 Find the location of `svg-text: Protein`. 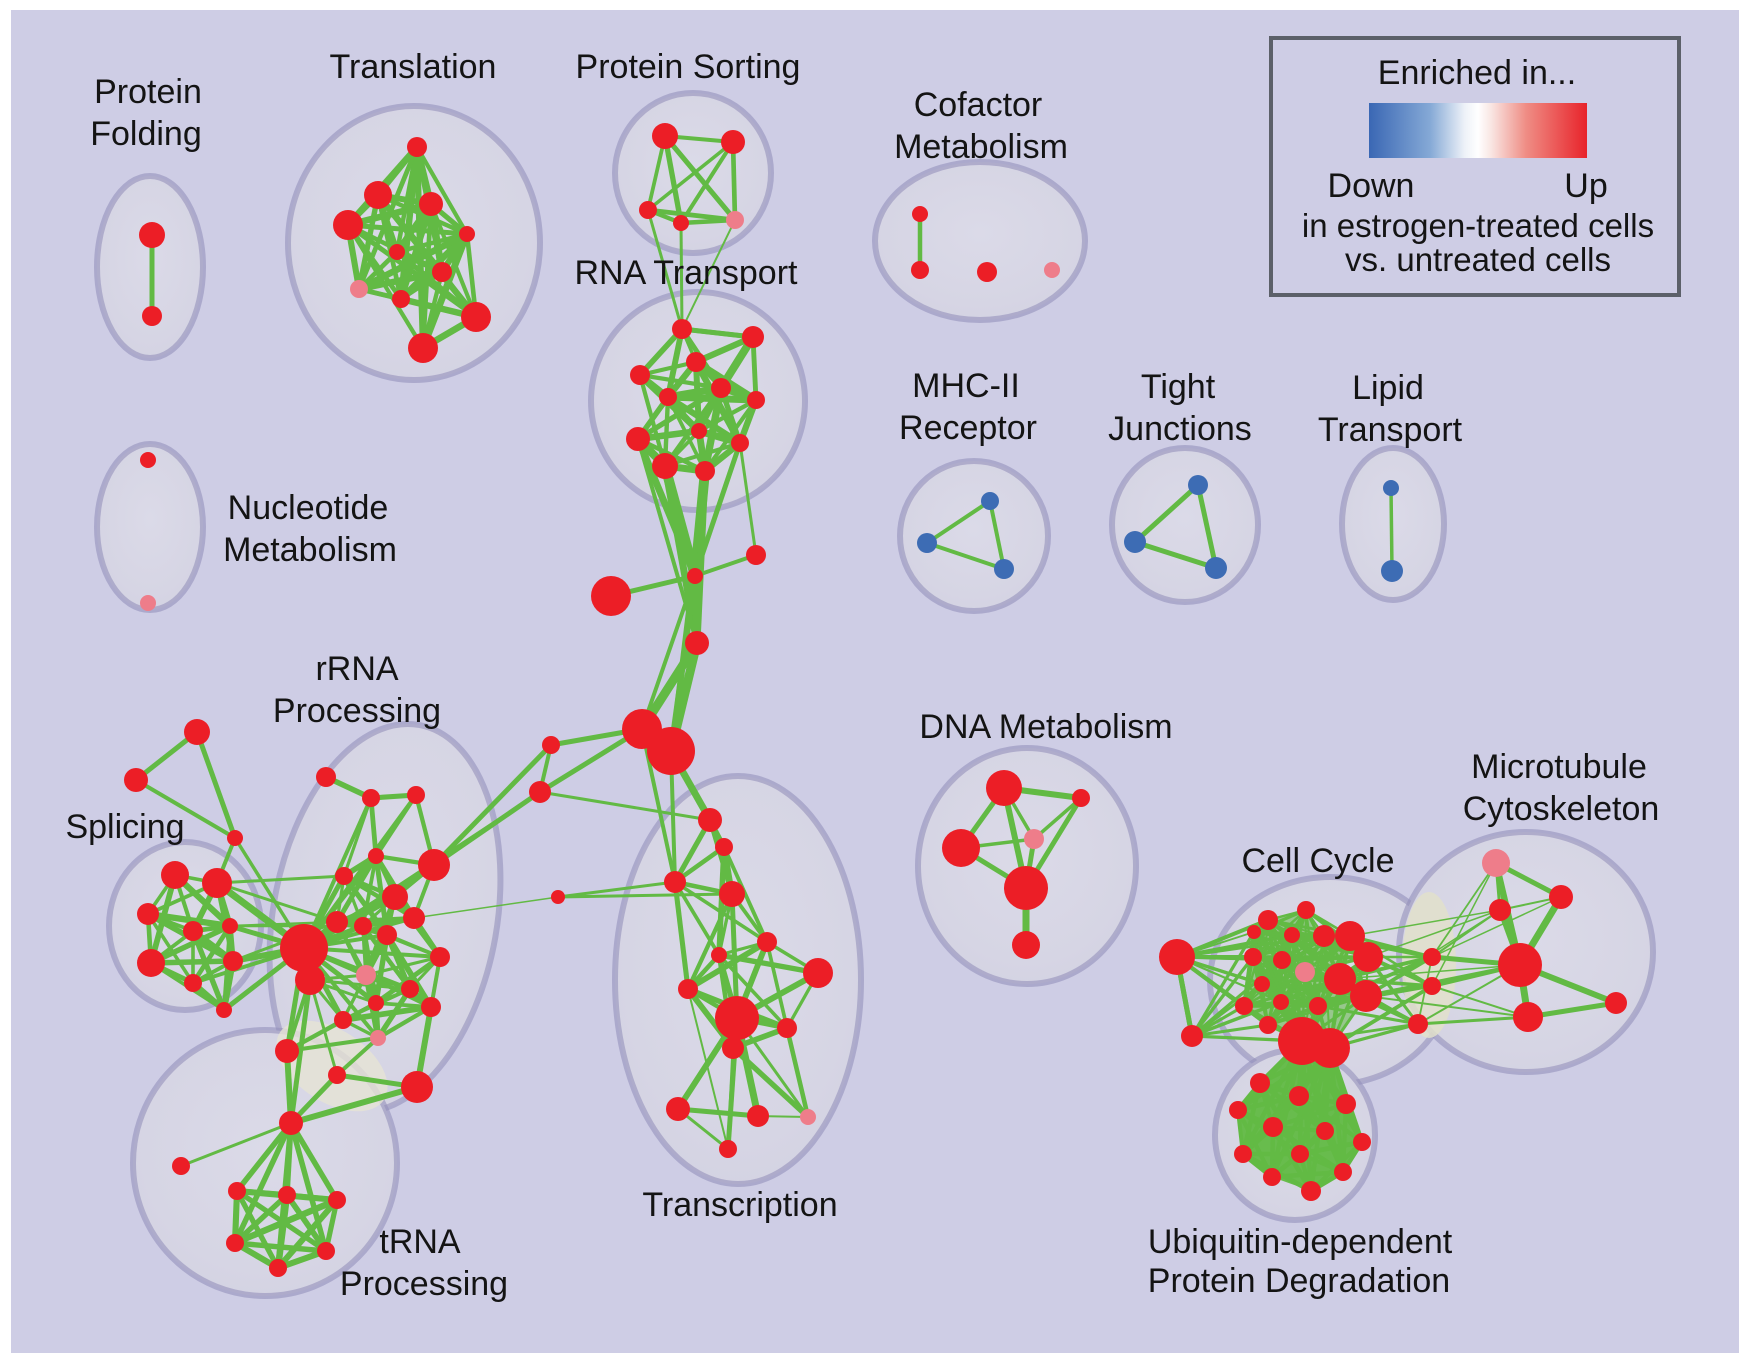

svg-text: Protein is located at coordinates (148, 92).